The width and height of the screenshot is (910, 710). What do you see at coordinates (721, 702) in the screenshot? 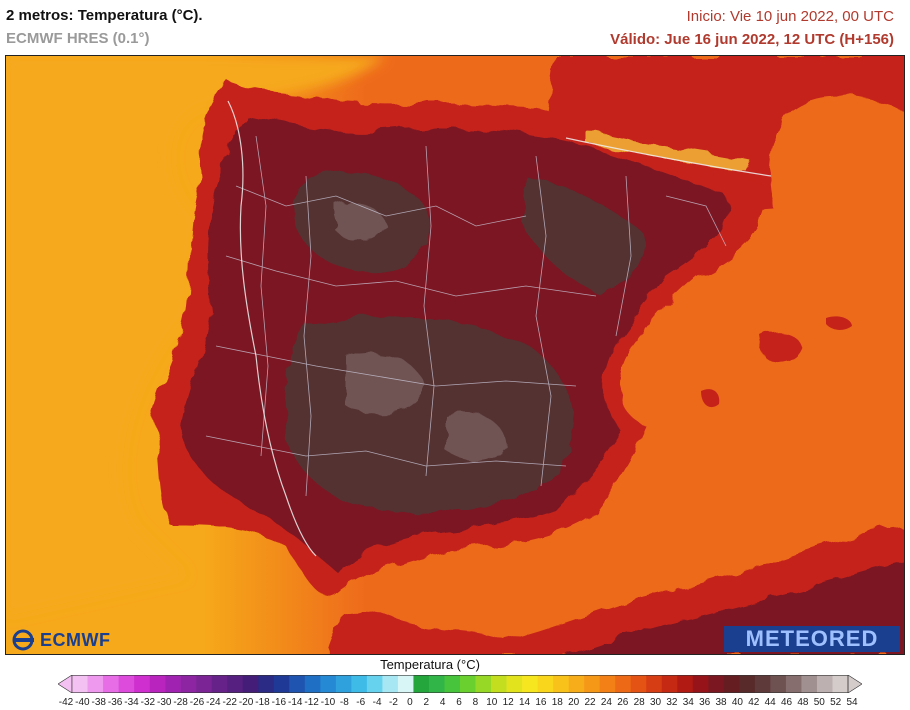
I see `scale-tick-label: 38` at bounding box center [721, 702].